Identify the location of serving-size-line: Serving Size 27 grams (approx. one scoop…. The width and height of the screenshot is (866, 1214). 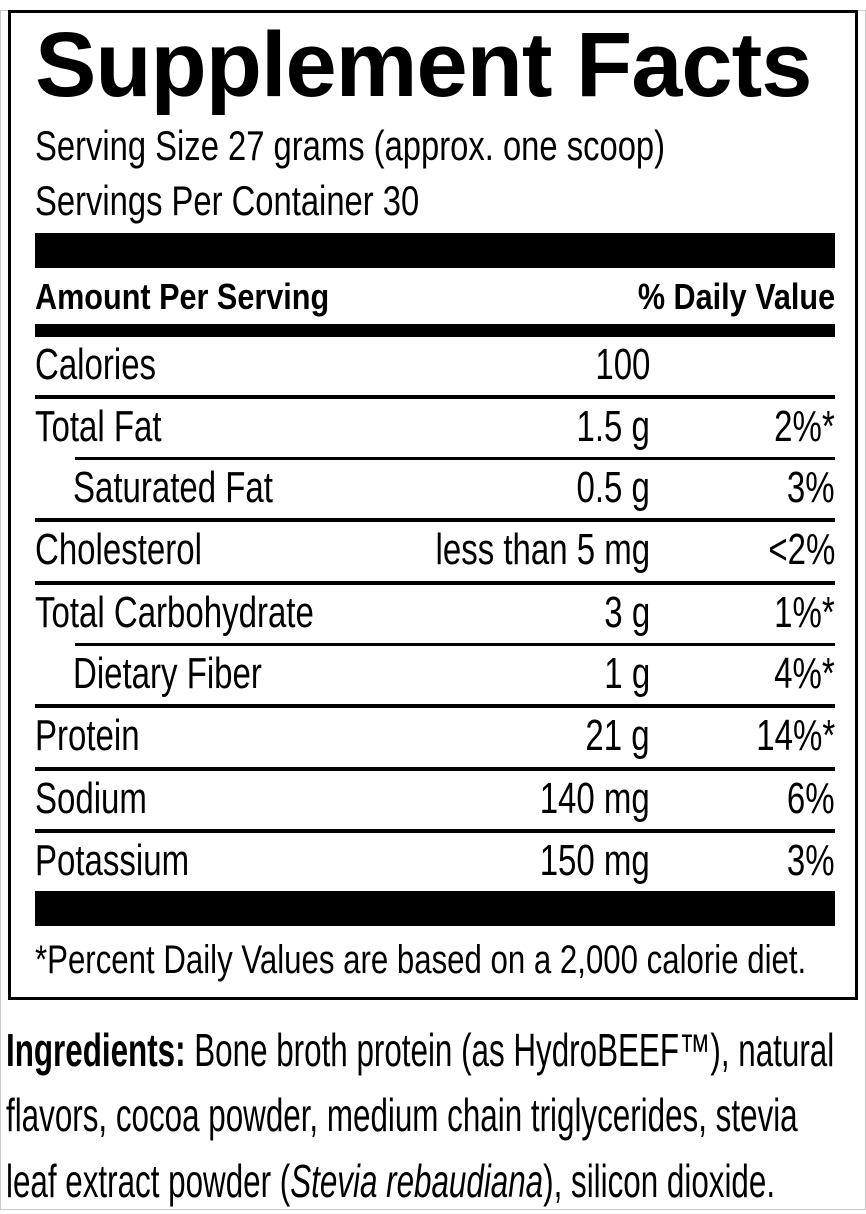
(435, 145).